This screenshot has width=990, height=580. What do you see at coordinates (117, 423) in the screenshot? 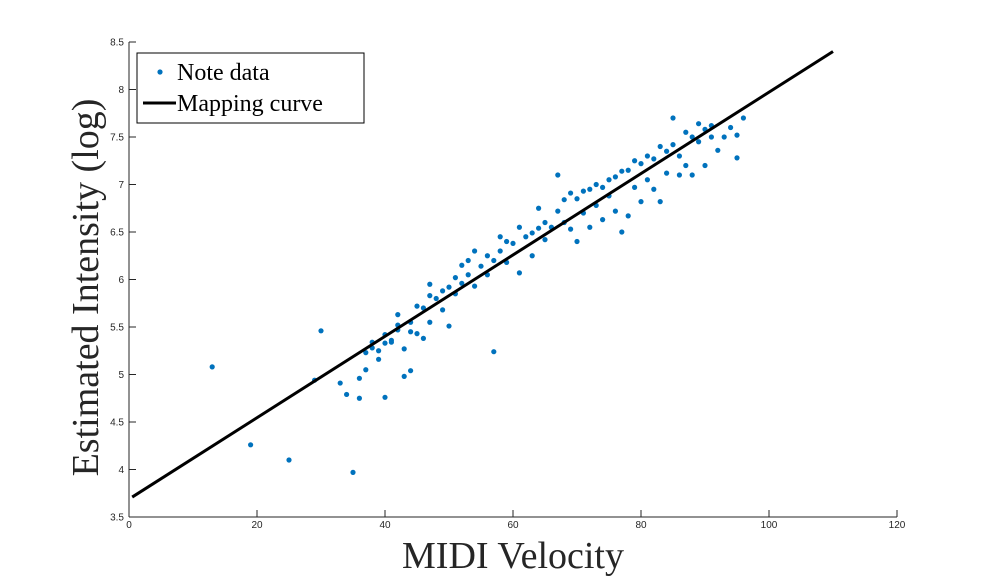
I see `y-tick-label: 4.5` at bounding box center [117, 423].